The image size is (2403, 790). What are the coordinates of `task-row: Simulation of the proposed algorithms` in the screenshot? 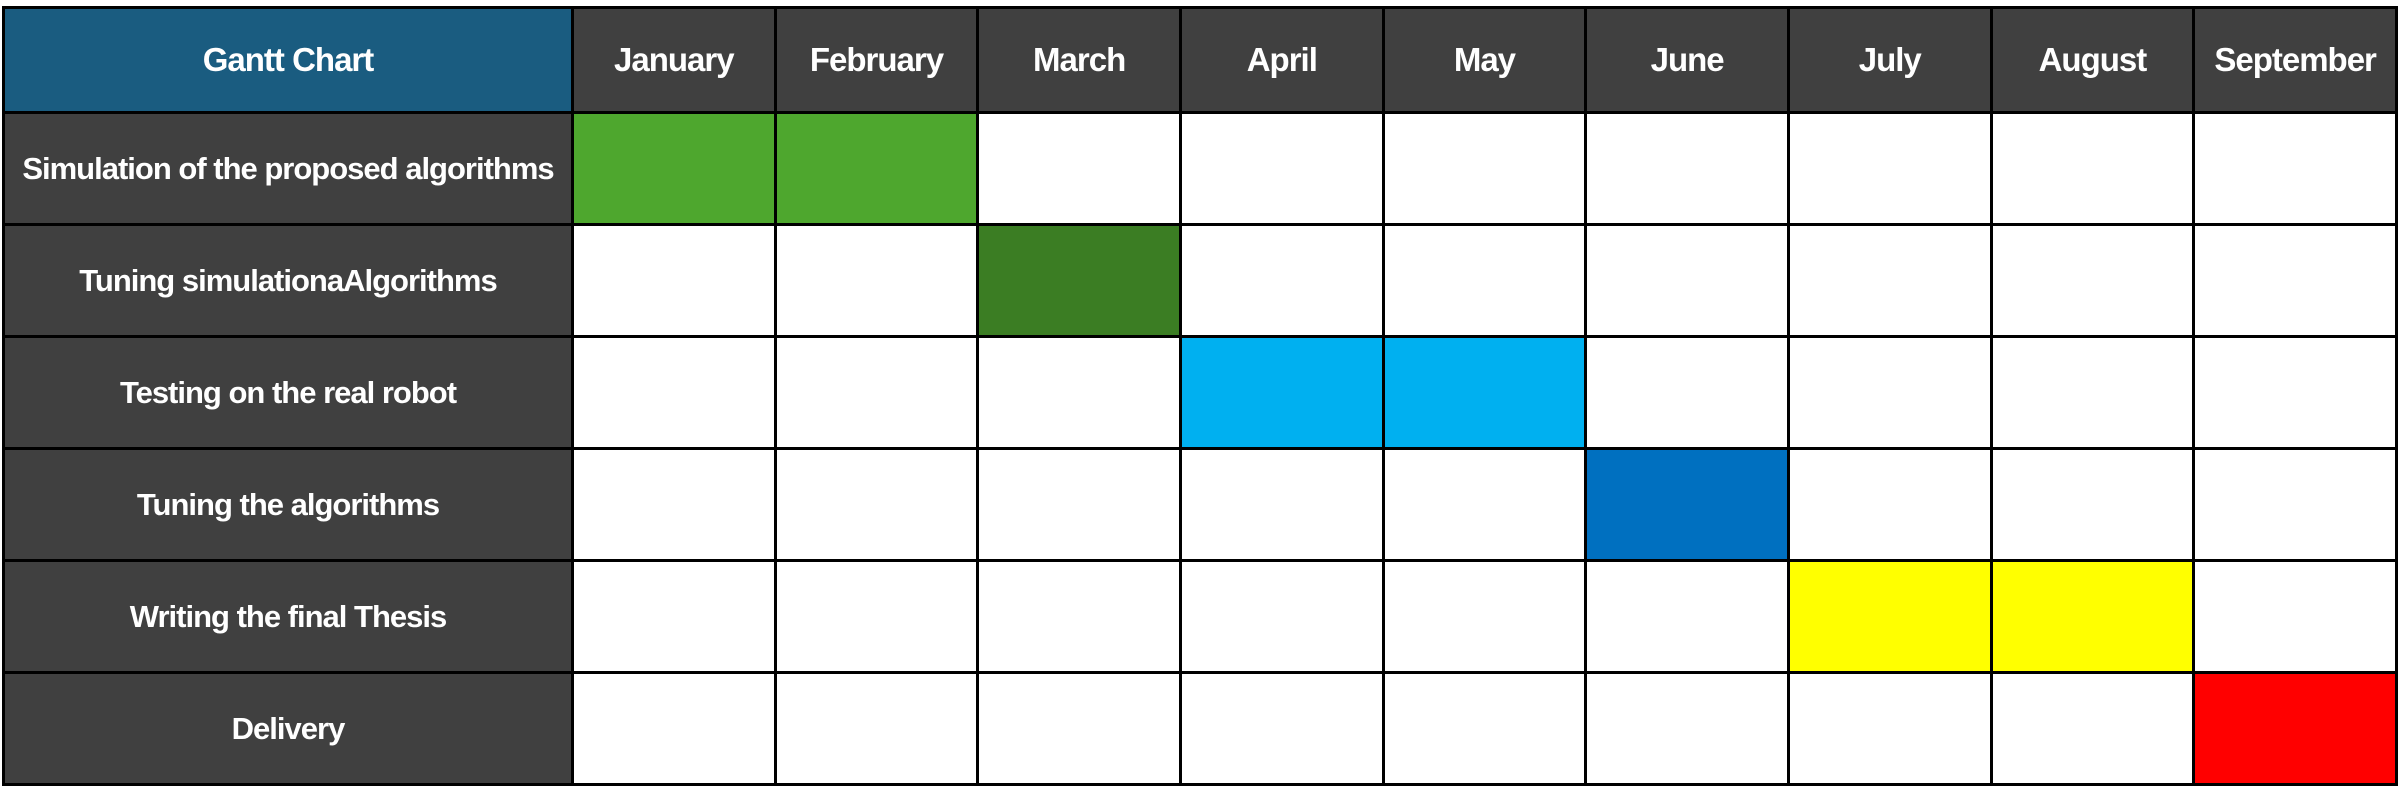 It's located at (1200, 168).